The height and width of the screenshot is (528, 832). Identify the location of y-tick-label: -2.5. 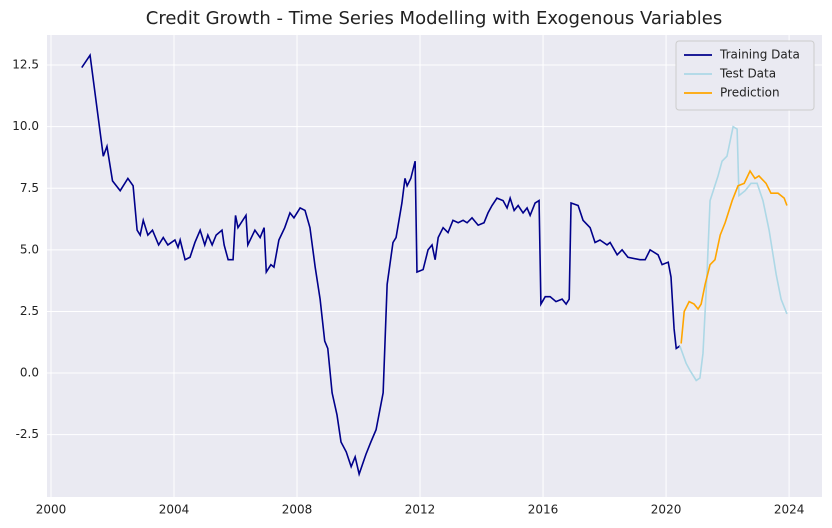
(27, 434).